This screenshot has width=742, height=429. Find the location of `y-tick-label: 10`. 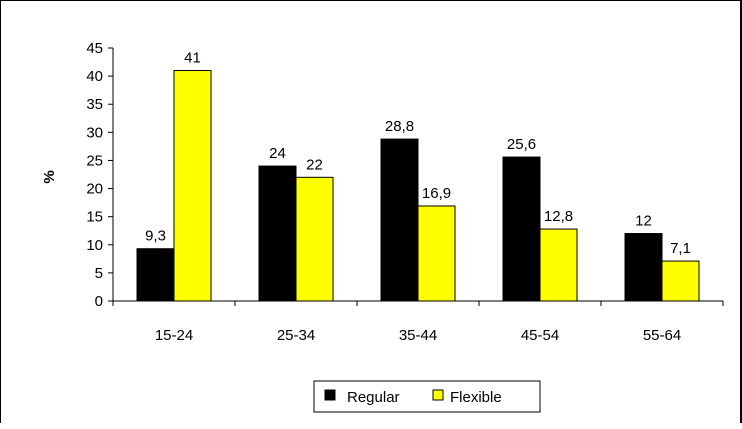

y-tick-label: 10 is located at coordinates (94, 245).